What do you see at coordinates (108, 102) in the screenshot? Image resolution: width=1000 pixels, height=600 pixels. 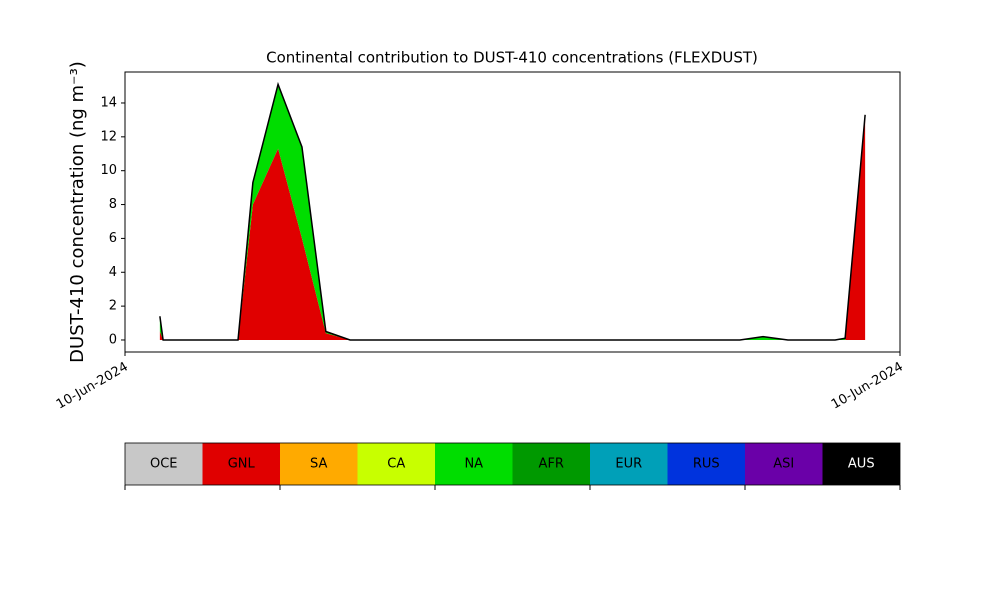 I see `y-tick-label: 14` at bounding box center [108, 102].